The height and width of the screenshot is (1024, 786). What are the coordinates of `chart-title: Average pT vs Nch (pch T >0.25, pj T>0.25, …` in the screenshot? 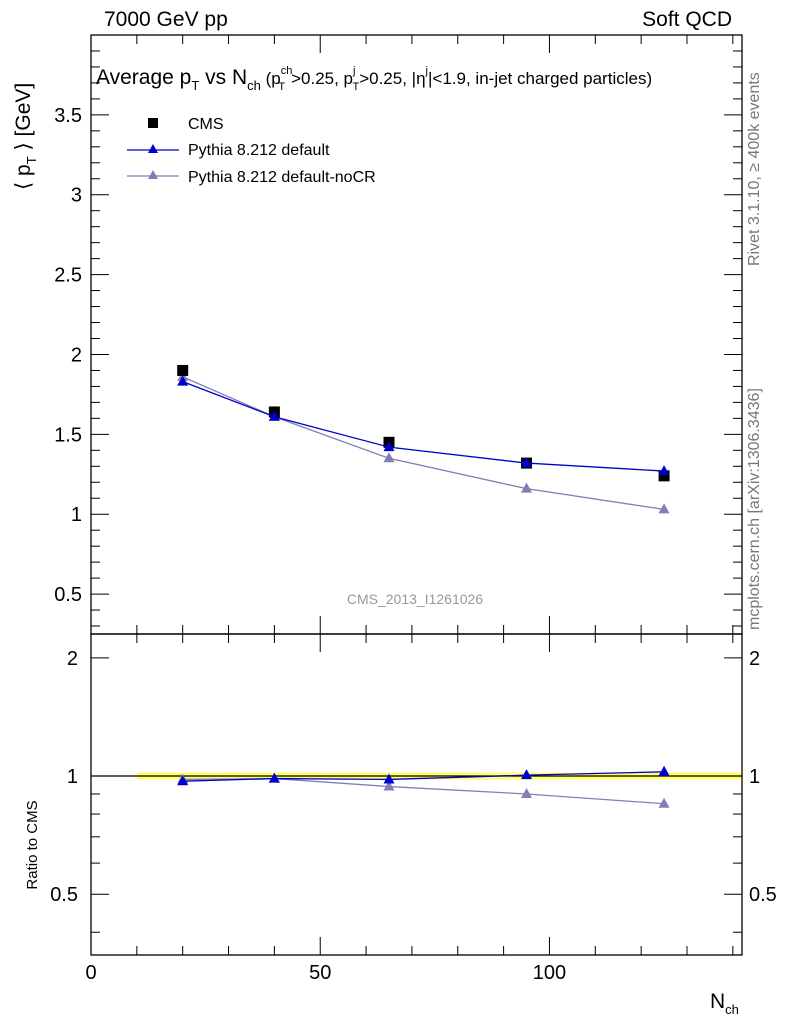 It's located at (374, 79).